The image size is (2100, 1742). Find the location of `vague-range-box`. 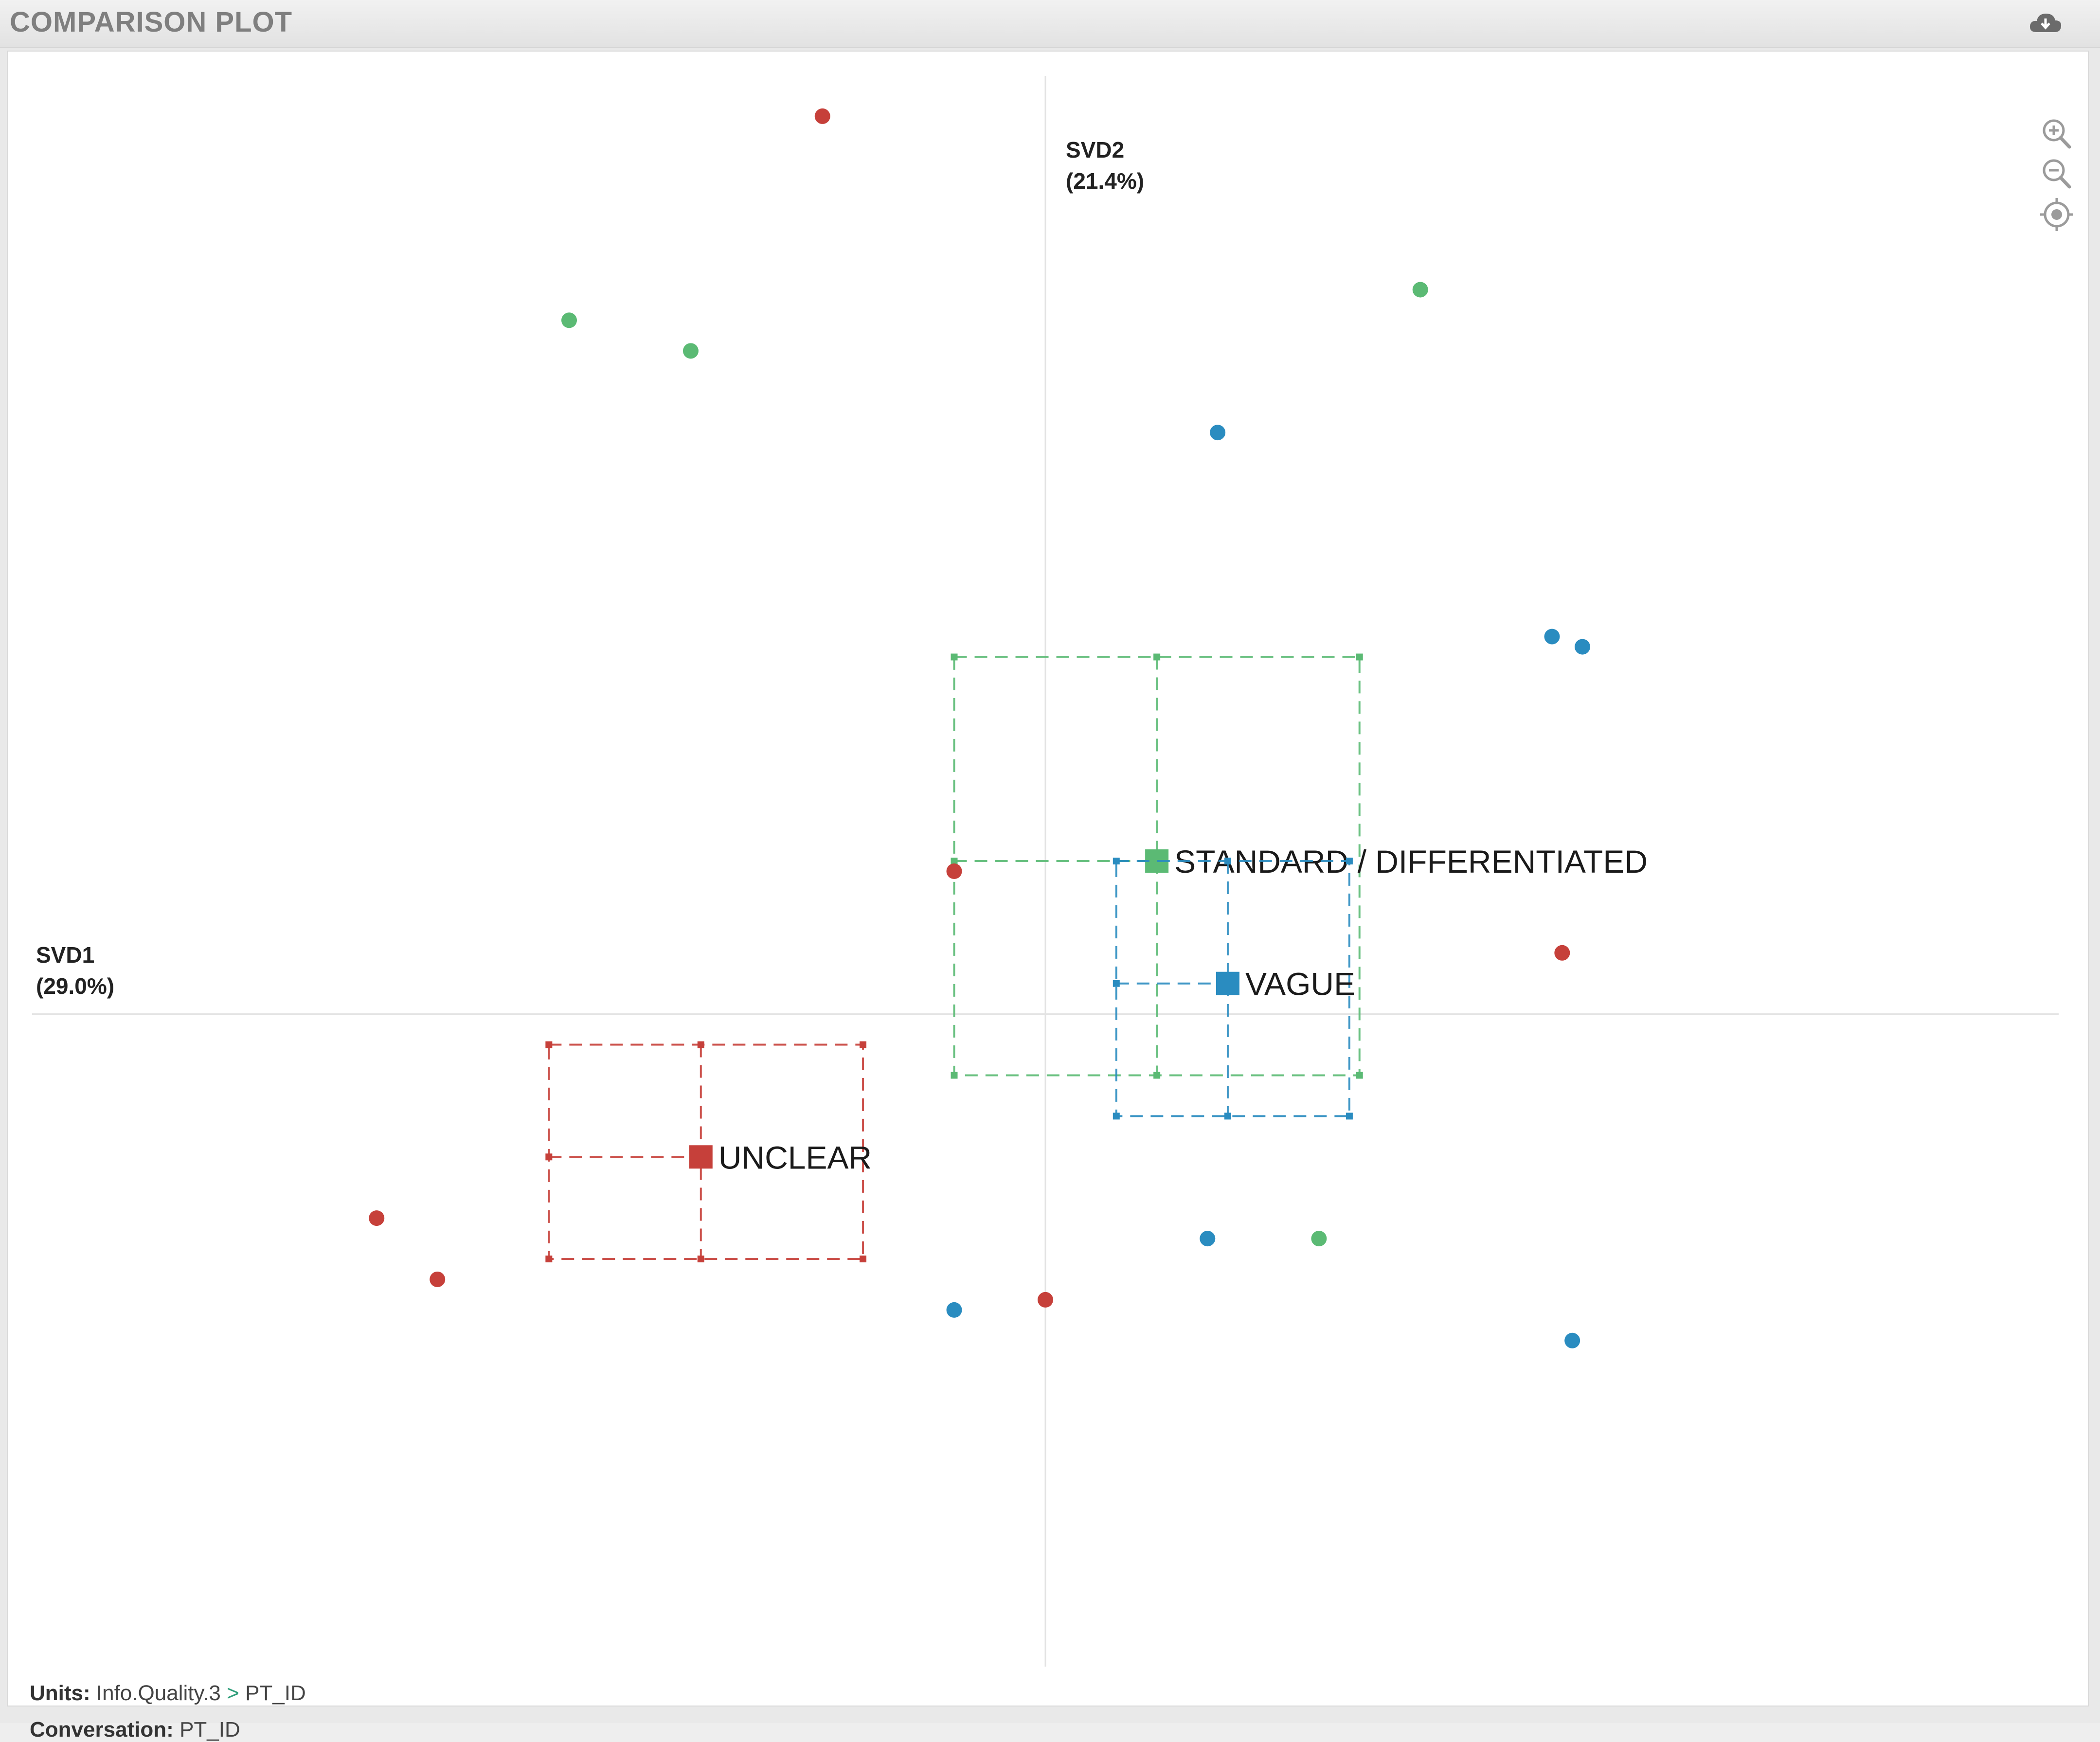

vague-range-box is located at coordinates (1232, 988).